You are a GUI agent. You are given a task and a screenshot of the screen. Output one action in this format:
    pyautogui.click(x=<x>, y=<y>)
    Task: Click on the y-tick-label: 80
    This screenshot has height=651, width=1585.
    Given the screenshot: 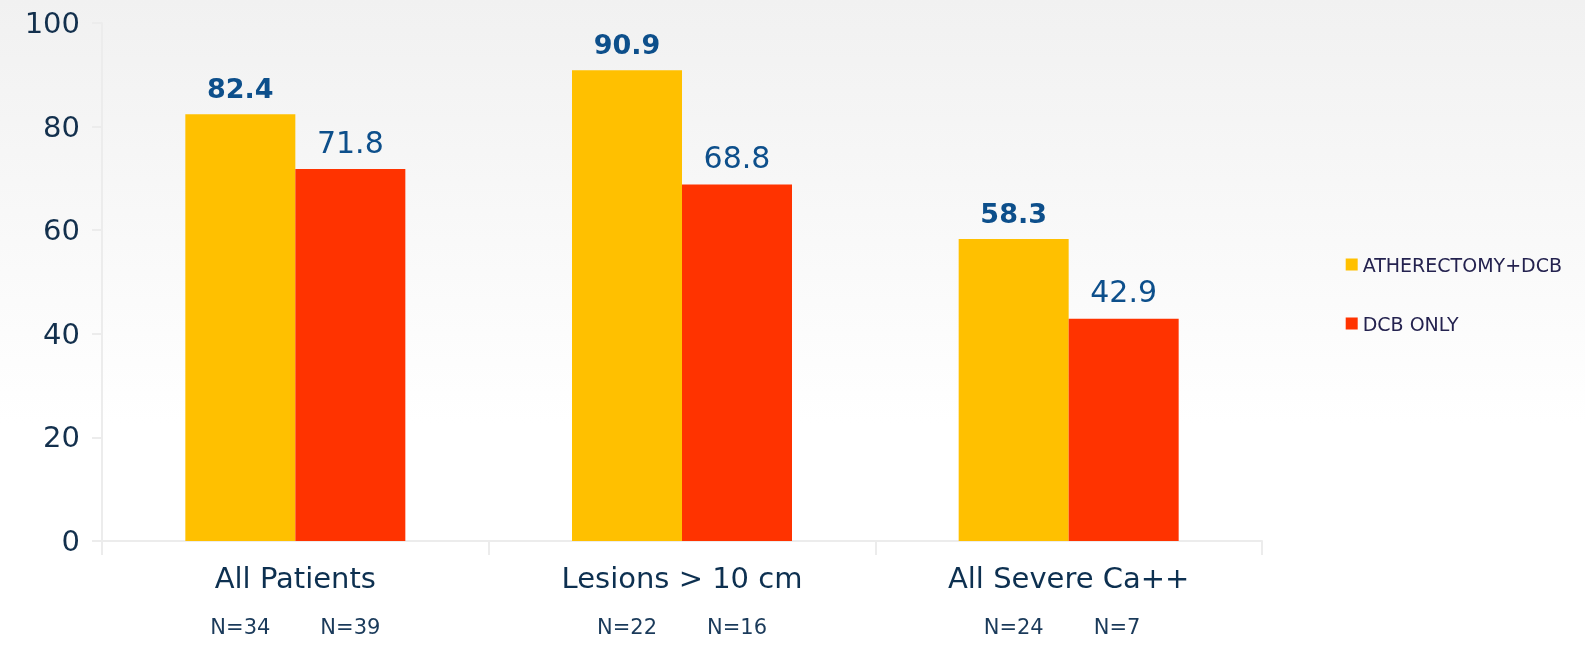 What is the action you would take?
    pyautogui.click(x=61, y=126)
    